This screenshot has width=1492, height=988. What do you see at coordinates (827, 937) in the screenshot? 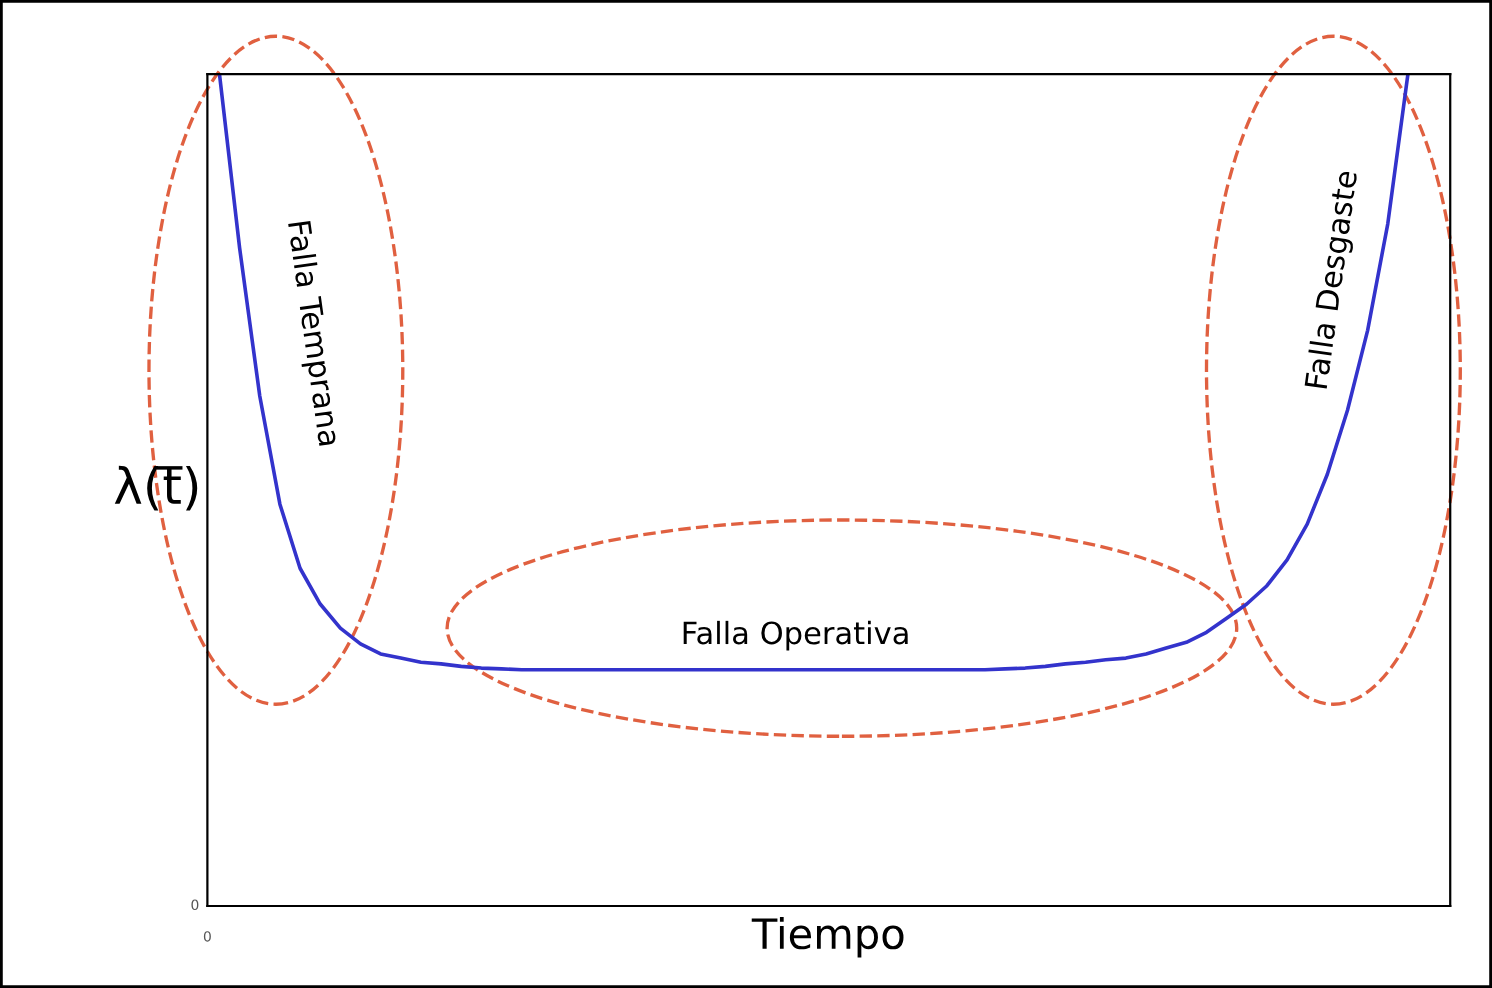
I see `x-axis-title: Tiempo` at bounding box center [827, 937].